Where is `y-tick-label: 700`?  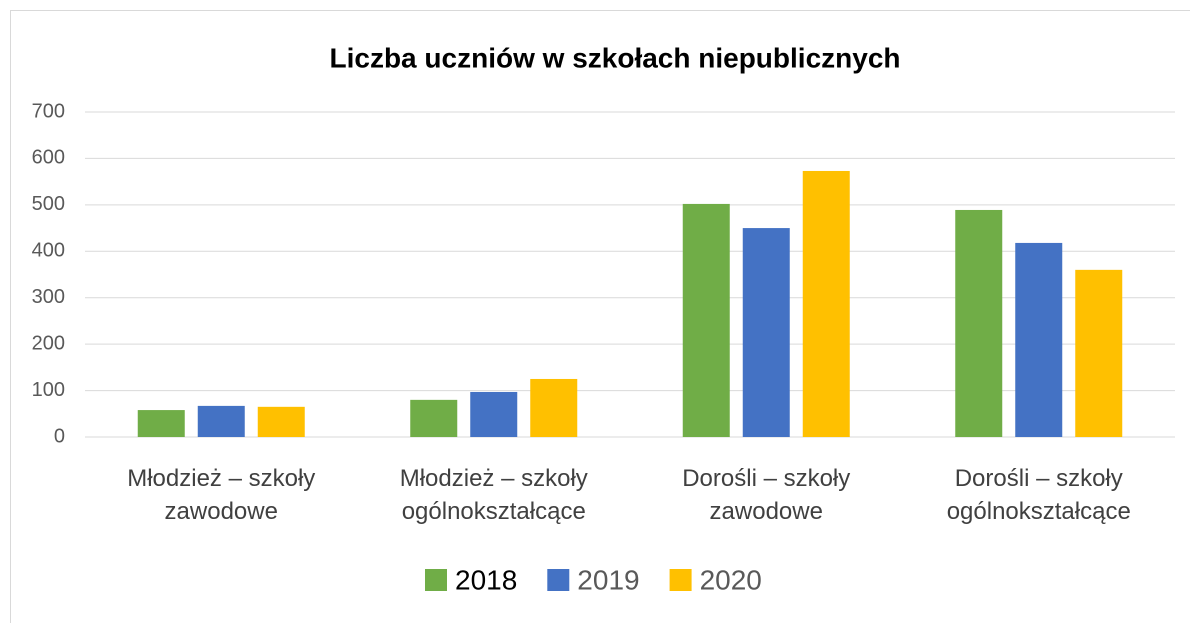
y-tick-label: 700 is located at coordinates (48, 111).